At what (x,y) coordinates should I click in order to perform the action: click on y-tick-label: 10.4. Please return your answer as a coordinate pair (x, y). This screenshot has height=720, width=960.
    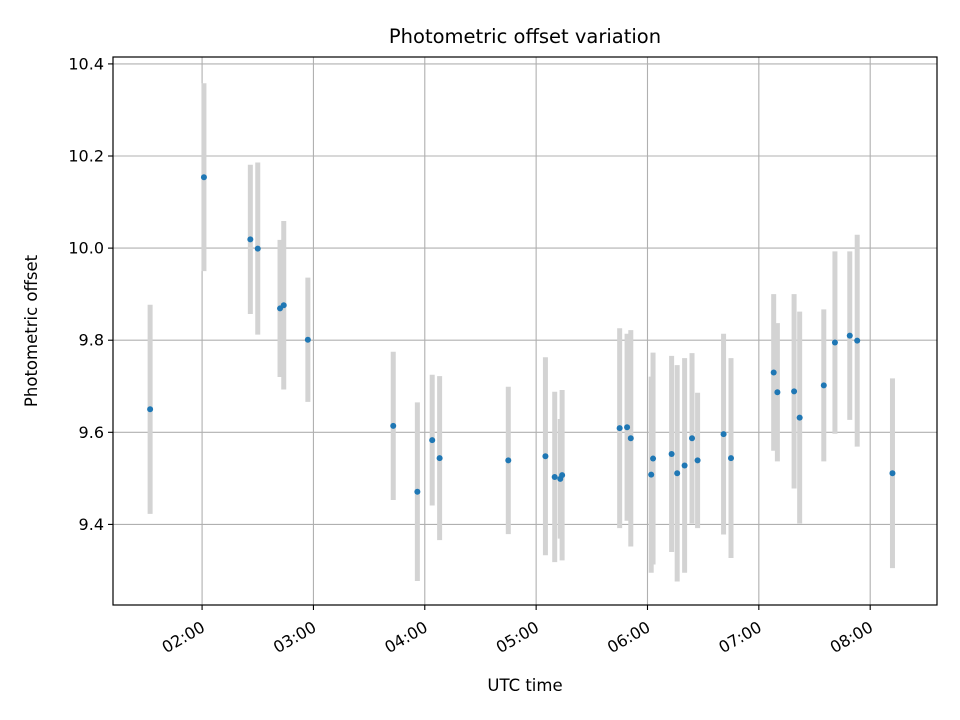
    Looking at the image, I should click on (86, 63).